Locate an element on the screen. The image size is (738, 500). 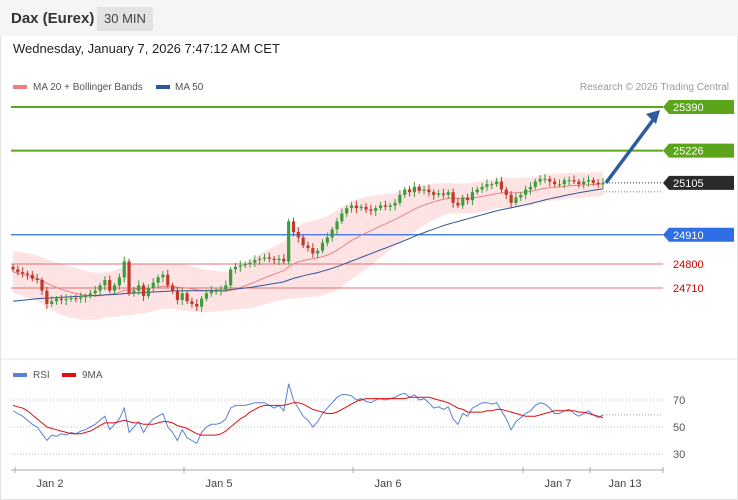
pivot-level-label: 24910 is located at coordinates (688, 236).